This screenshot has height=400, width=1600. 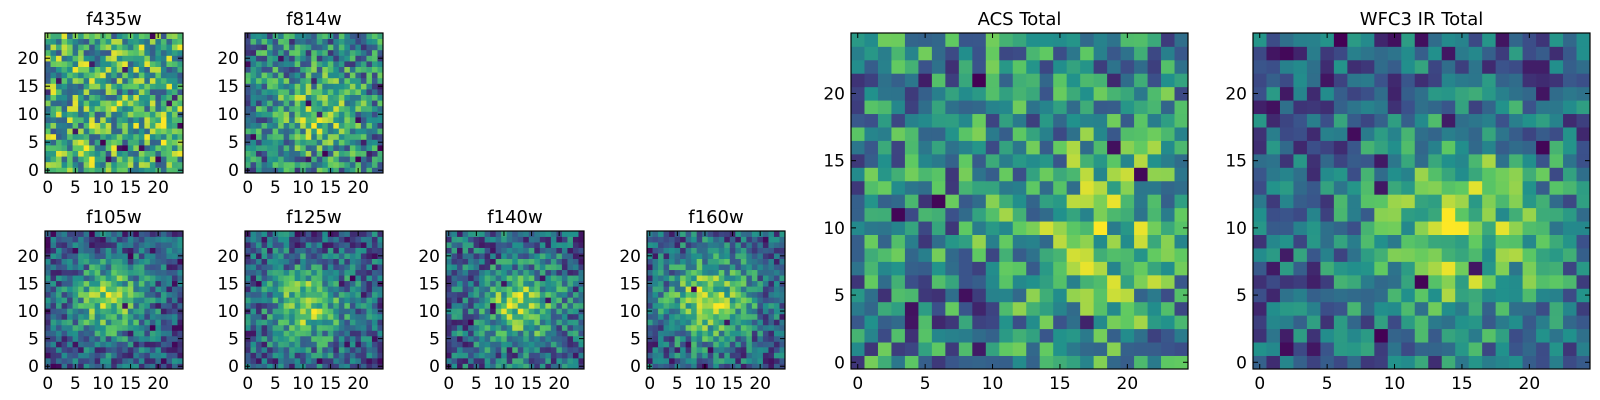 What do you see at coordinates (75, 384) in the screenshot?
I see `x-tick-label: 5` at bounding box center [75, 384].